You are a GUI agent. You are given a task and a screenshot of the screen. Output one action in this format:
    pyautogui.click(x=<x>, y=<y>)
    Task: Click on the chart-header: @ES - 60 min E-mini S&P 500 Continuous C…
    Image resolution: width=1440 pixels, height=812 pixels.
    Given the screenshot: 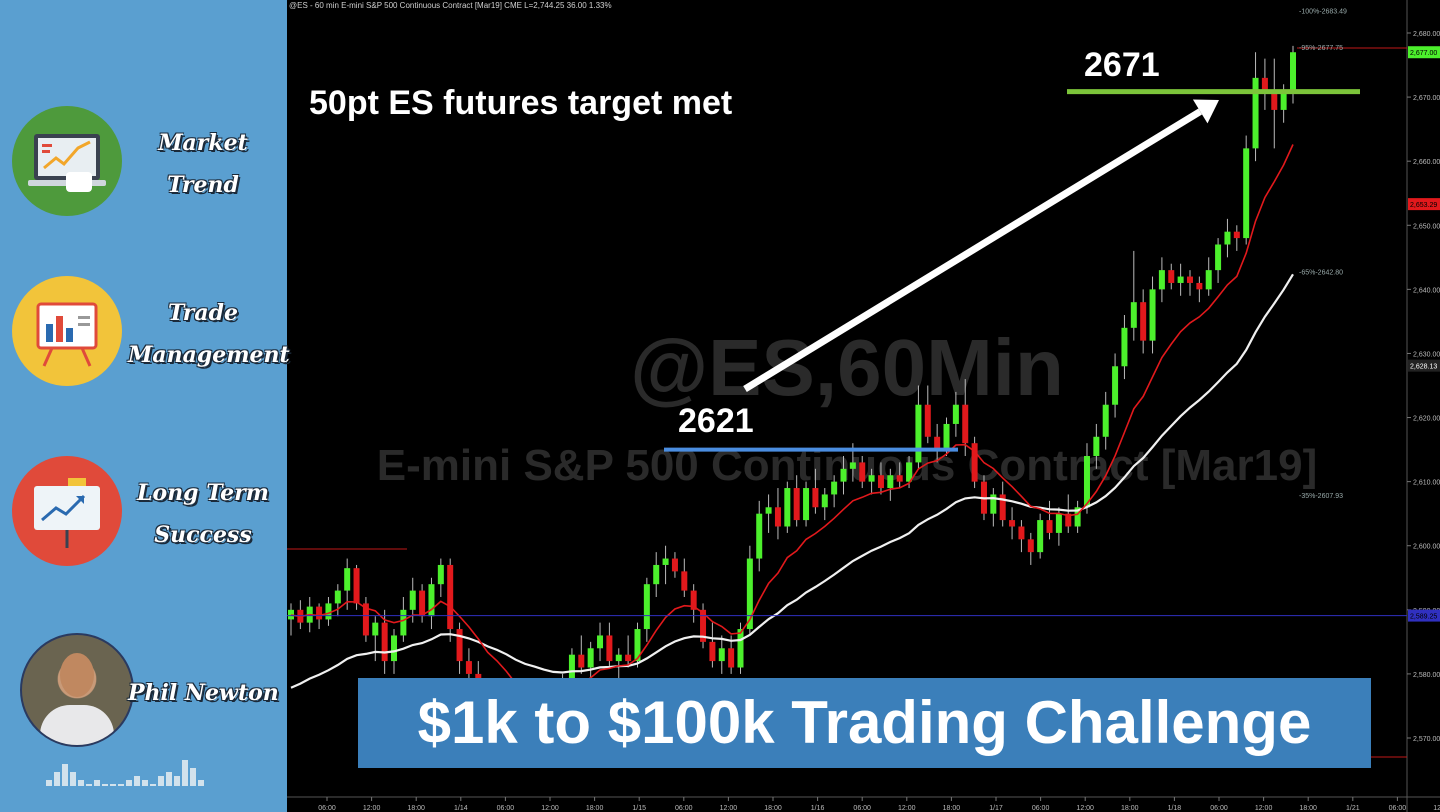 What is the action you would take?
    pyautogui.click(x=450, y=5)
    